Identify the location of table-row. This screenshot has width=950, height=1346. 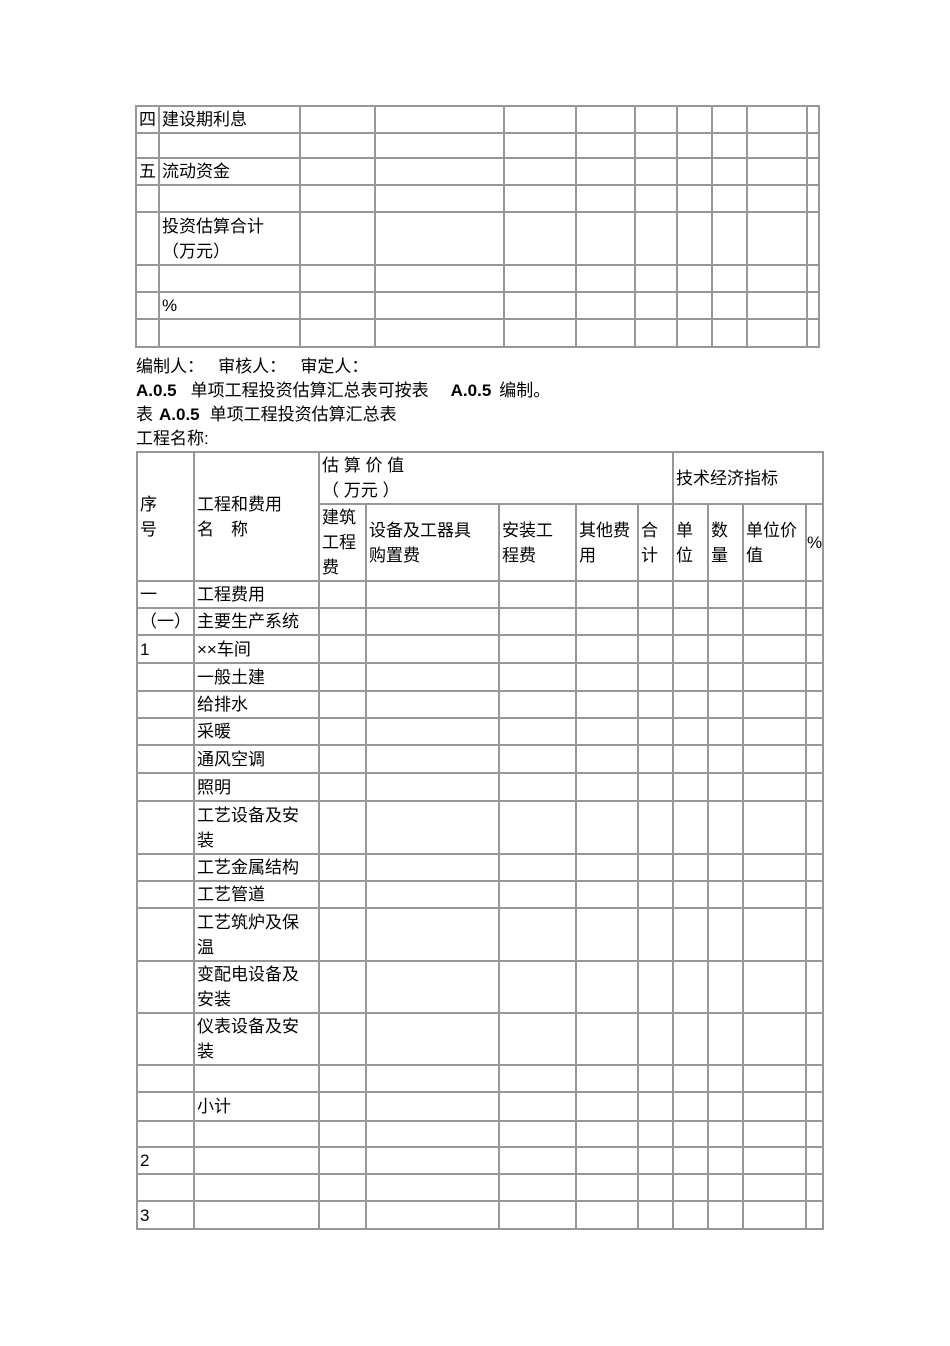
(477, 198).